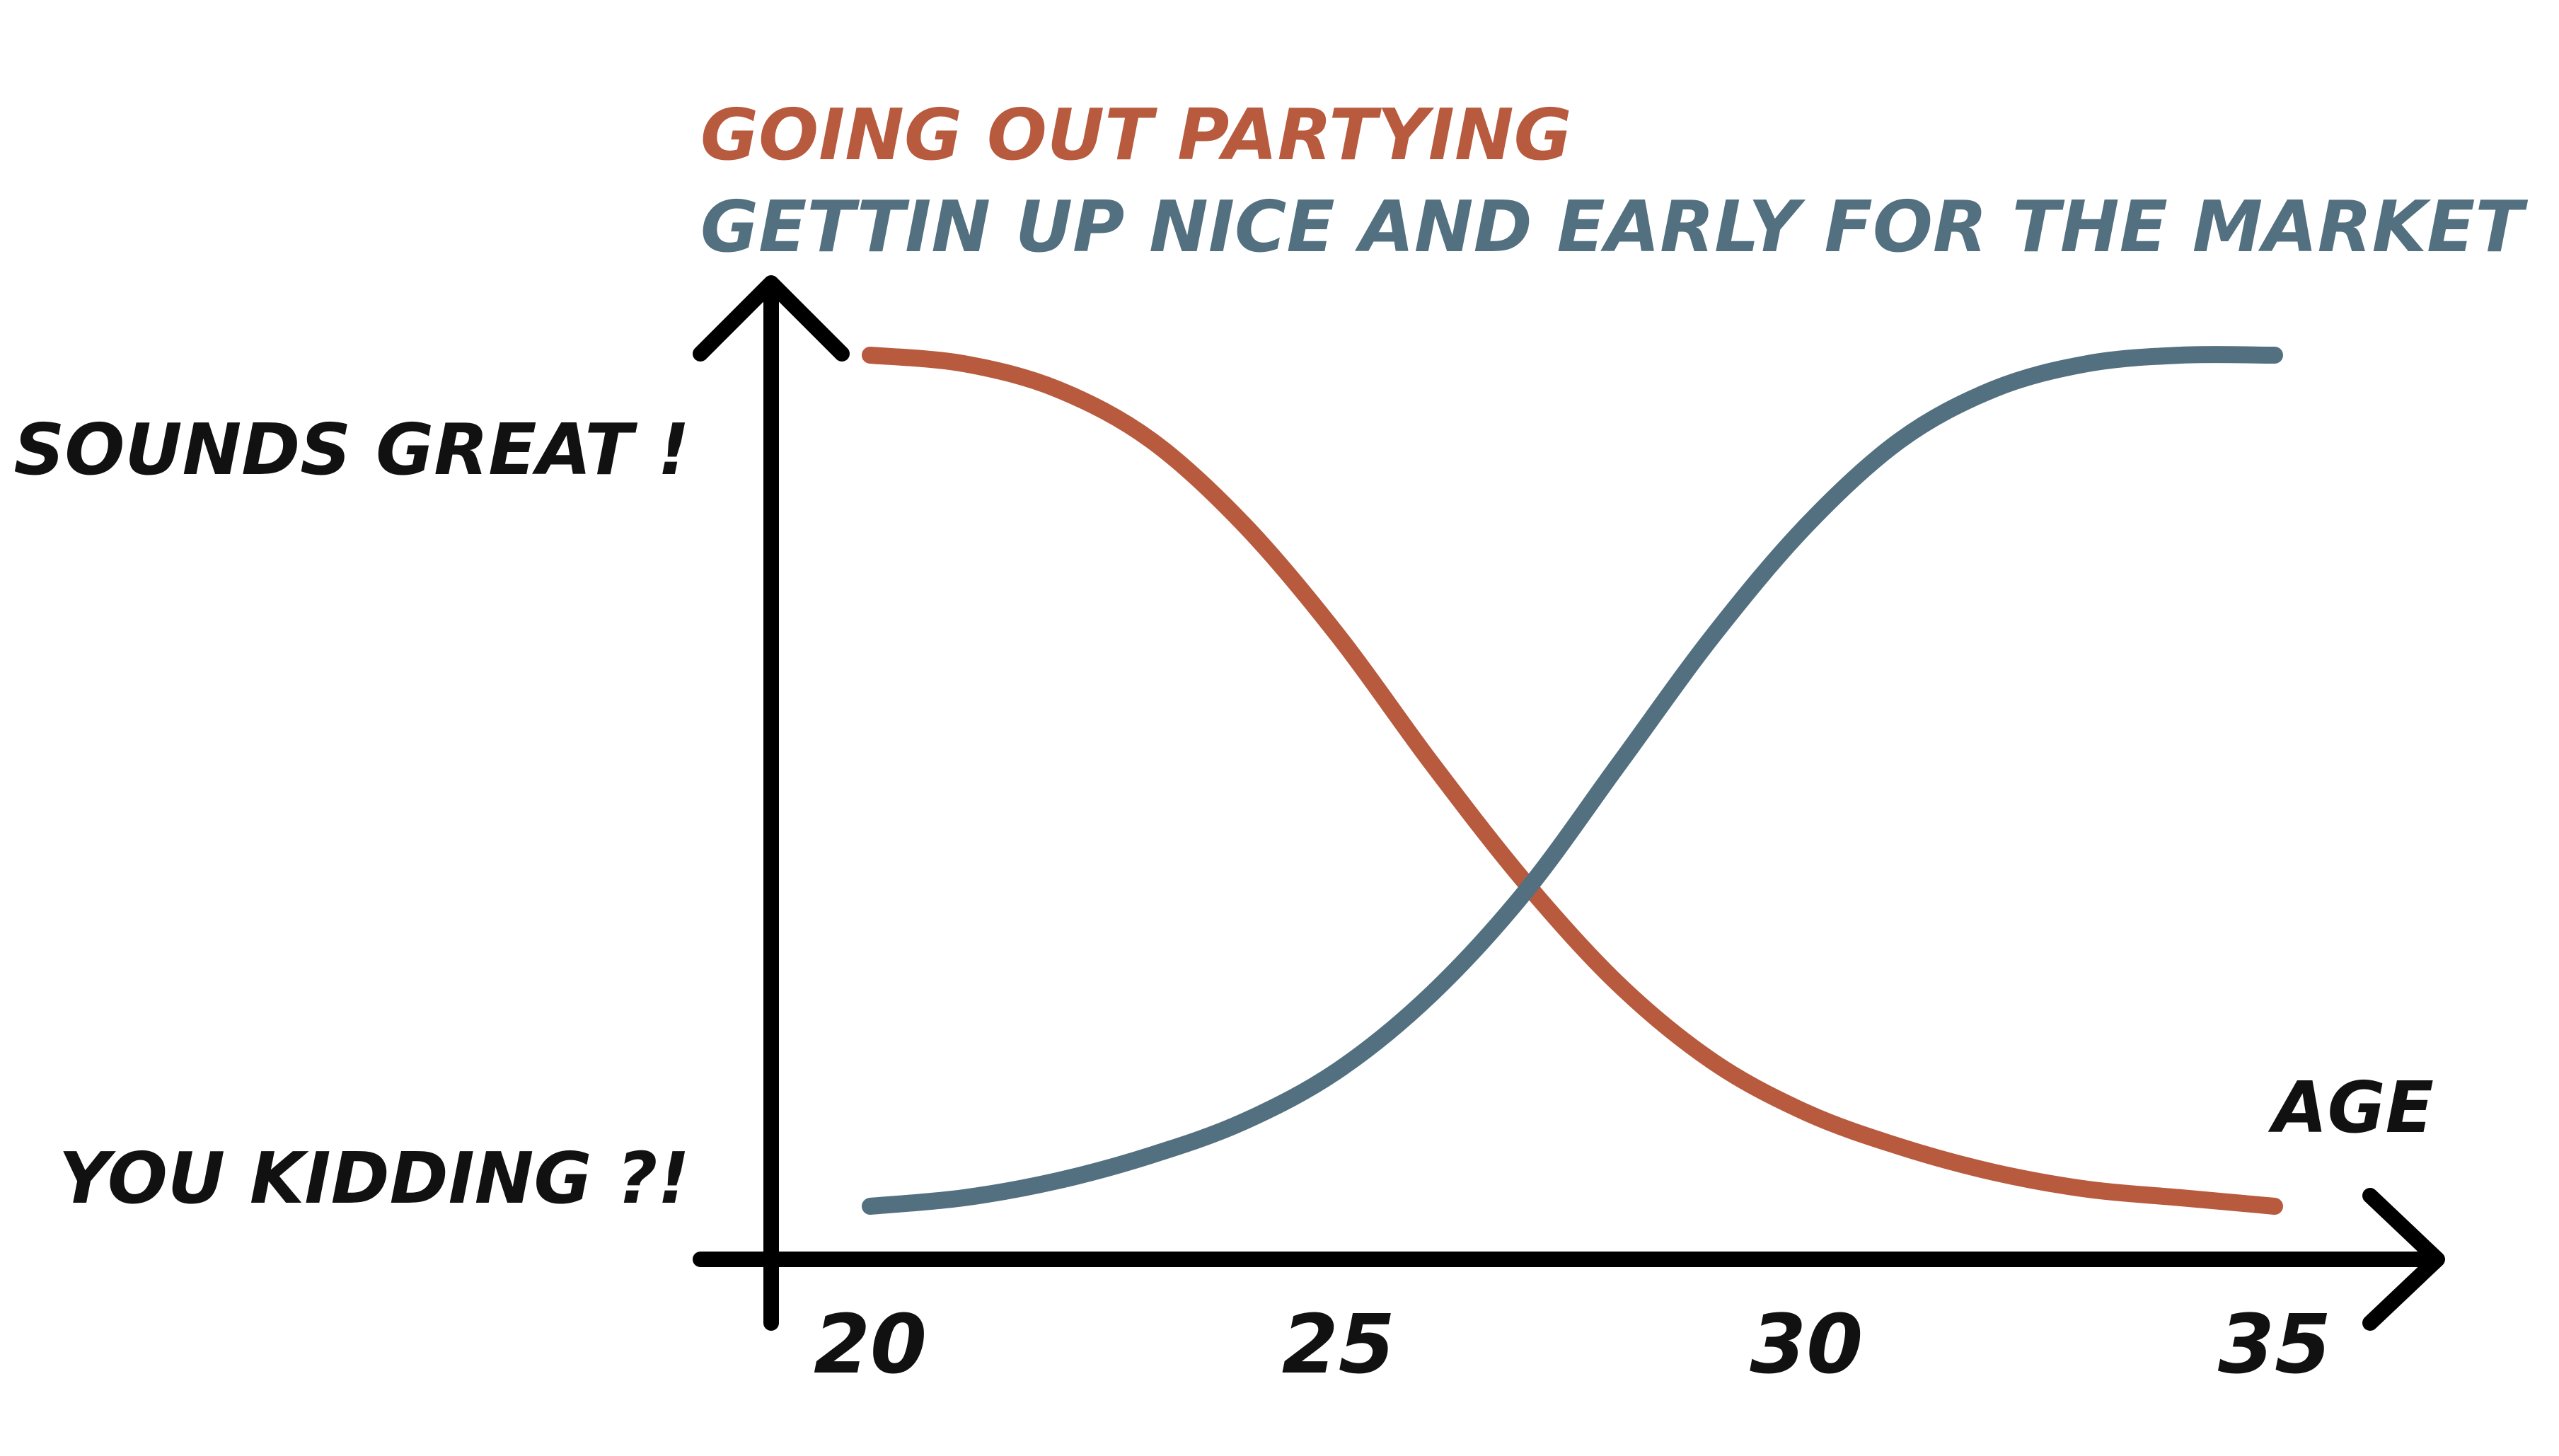 The image size is (2559, 1456). I want to click on y-tick-label-top: SOUNDS GREAT !, so click(351, 449).